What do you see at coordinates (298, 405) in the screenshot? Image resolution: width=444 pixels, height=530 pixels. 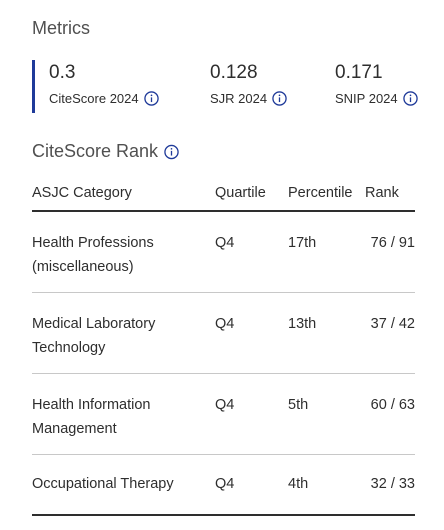 I see `percentile-cell: 5th` at bounding box center [298, 405].